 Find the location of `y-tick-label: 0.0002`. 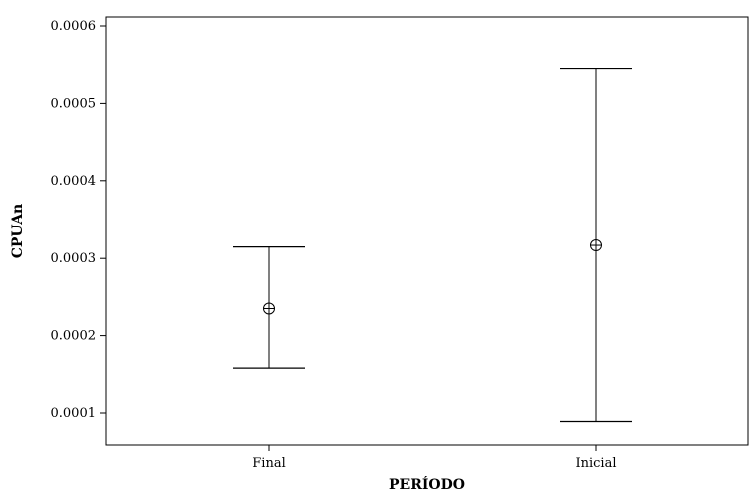

y-tick-label: 0.0002 is located at coordinates (74, 336).